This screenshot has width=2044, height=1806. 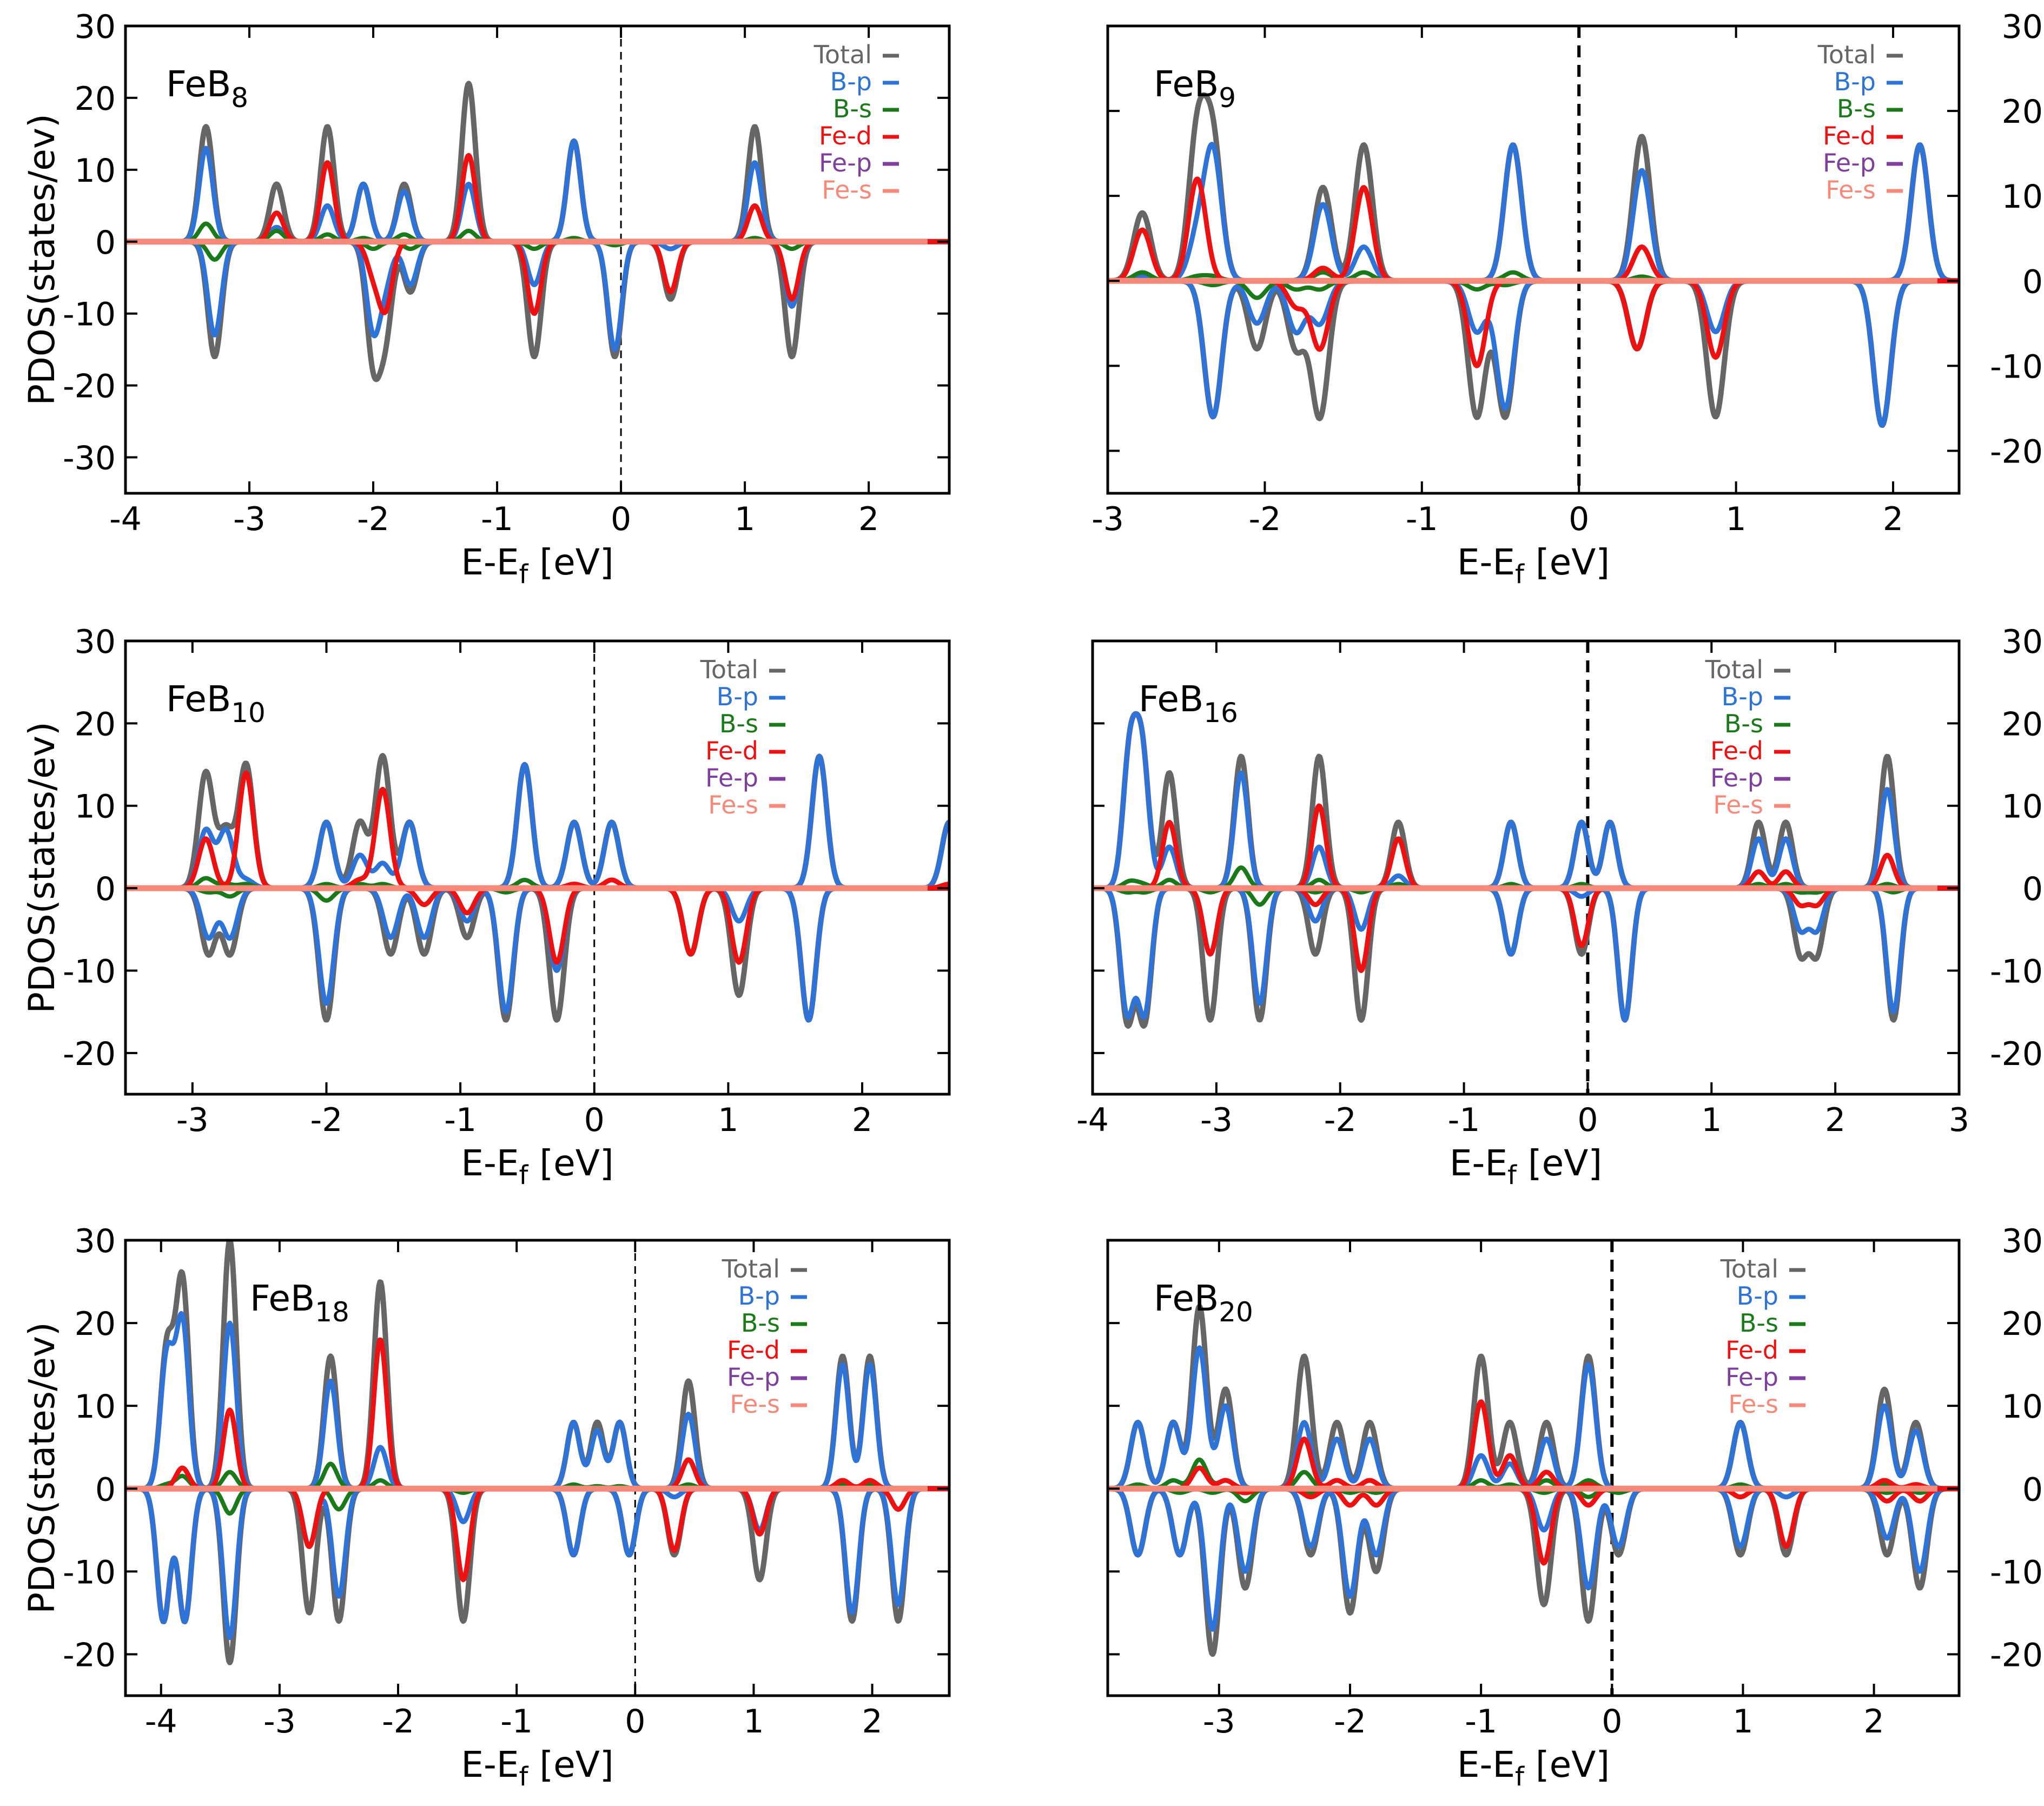 What do you see at coordinates (537, 1414) in the screenshot?
I see `fe-d-dos-line-up` at bounding box center [537, 1414].